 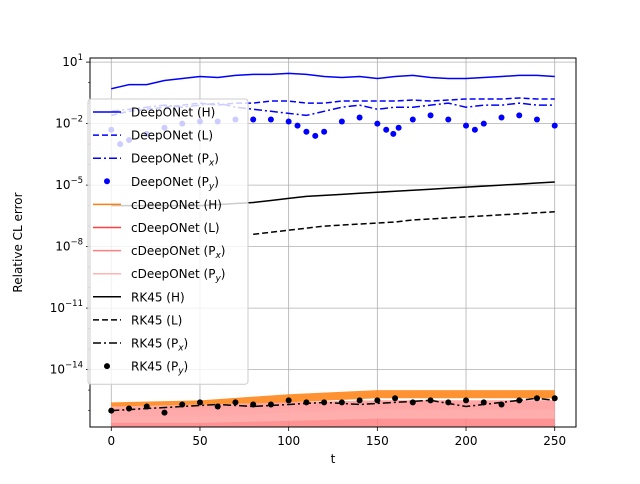 I want to click on x-tick-label: 200, so click(x=466, y=441).